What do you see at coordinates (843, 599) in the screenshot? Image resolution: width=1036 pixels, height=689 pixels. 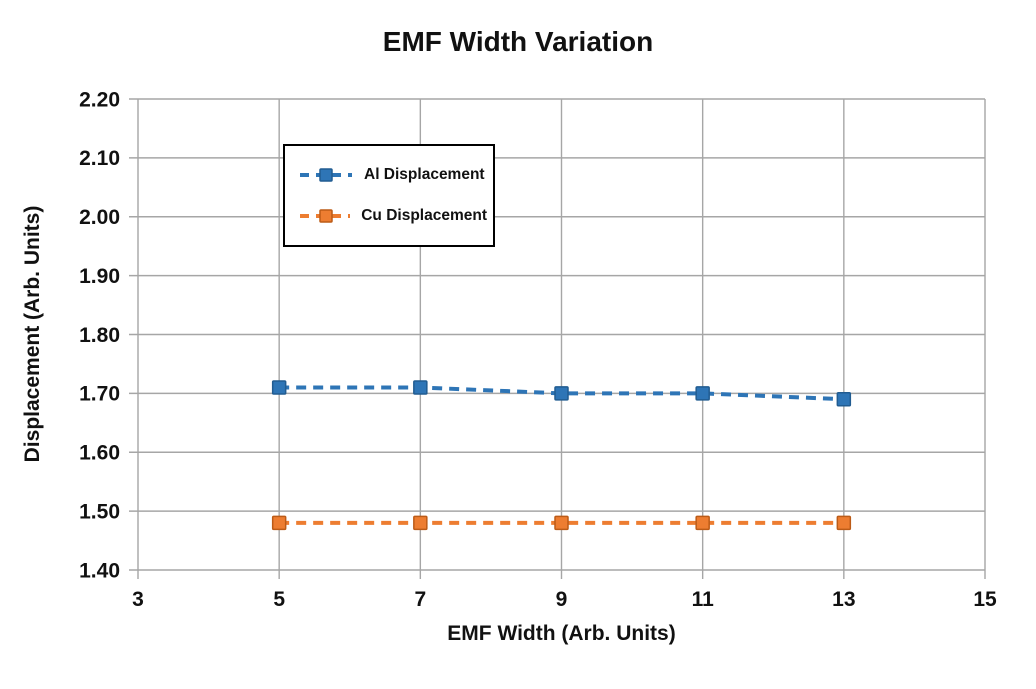 I see `svg-text: 13` at bounding box center [843, 599].